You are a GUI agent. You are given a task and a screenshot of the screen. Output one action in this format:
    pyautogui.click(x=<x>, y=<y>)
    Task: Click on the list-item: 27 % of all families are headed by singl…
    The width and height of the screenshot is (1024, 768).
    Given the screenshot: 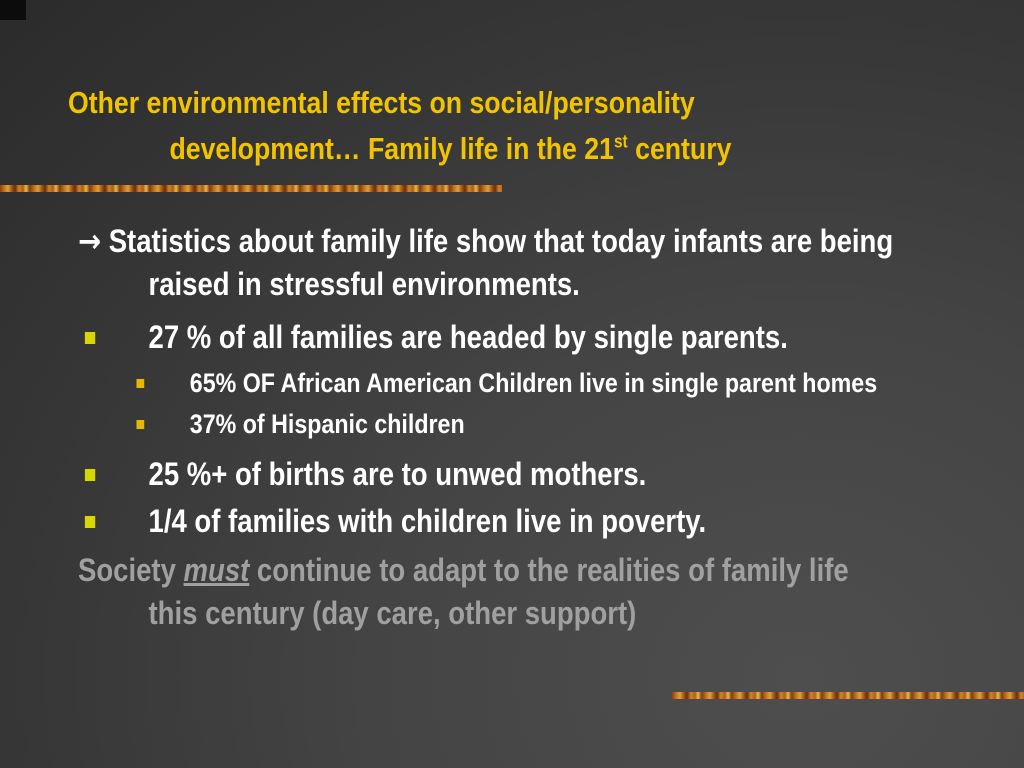 What is the action you would take?
    pyautogui.click(x=491, y=337)
    